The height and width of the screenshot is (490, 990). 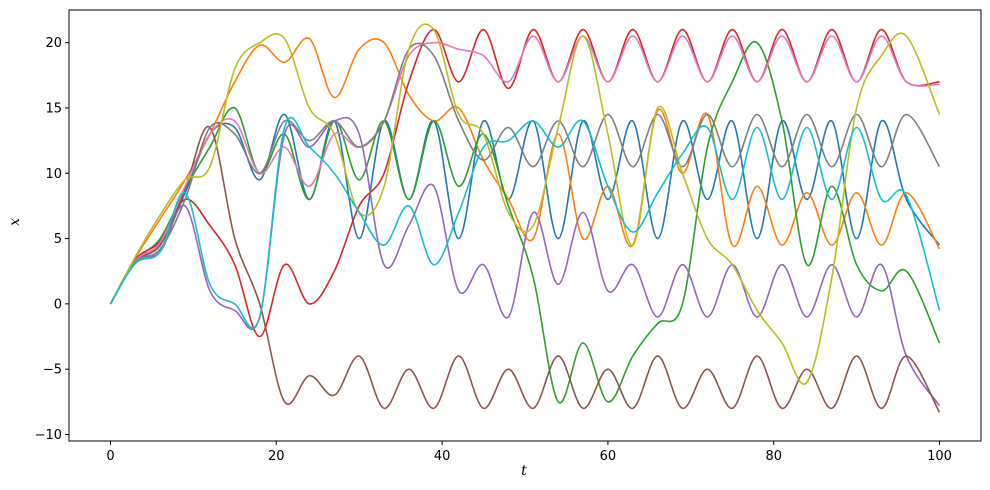 I want to click on x-tick-label: 60, so click(x=608, y=456).